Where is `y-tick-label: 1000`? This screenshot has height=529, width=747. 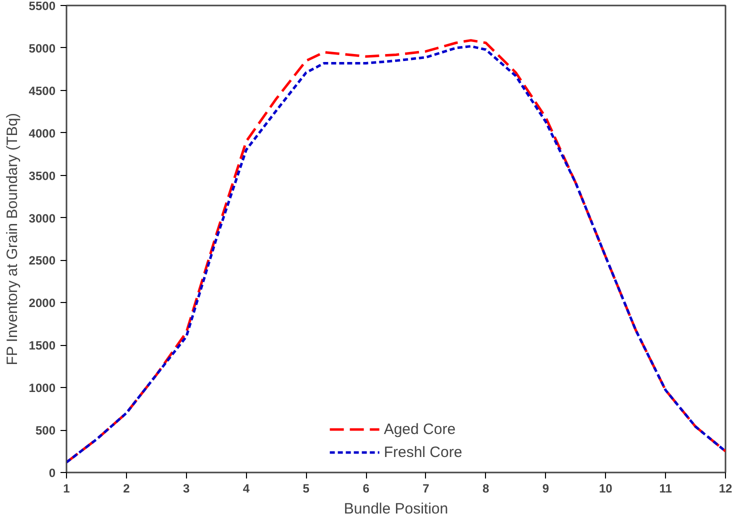
y-tick-label: 1000 is located at coordinates (42, 388).